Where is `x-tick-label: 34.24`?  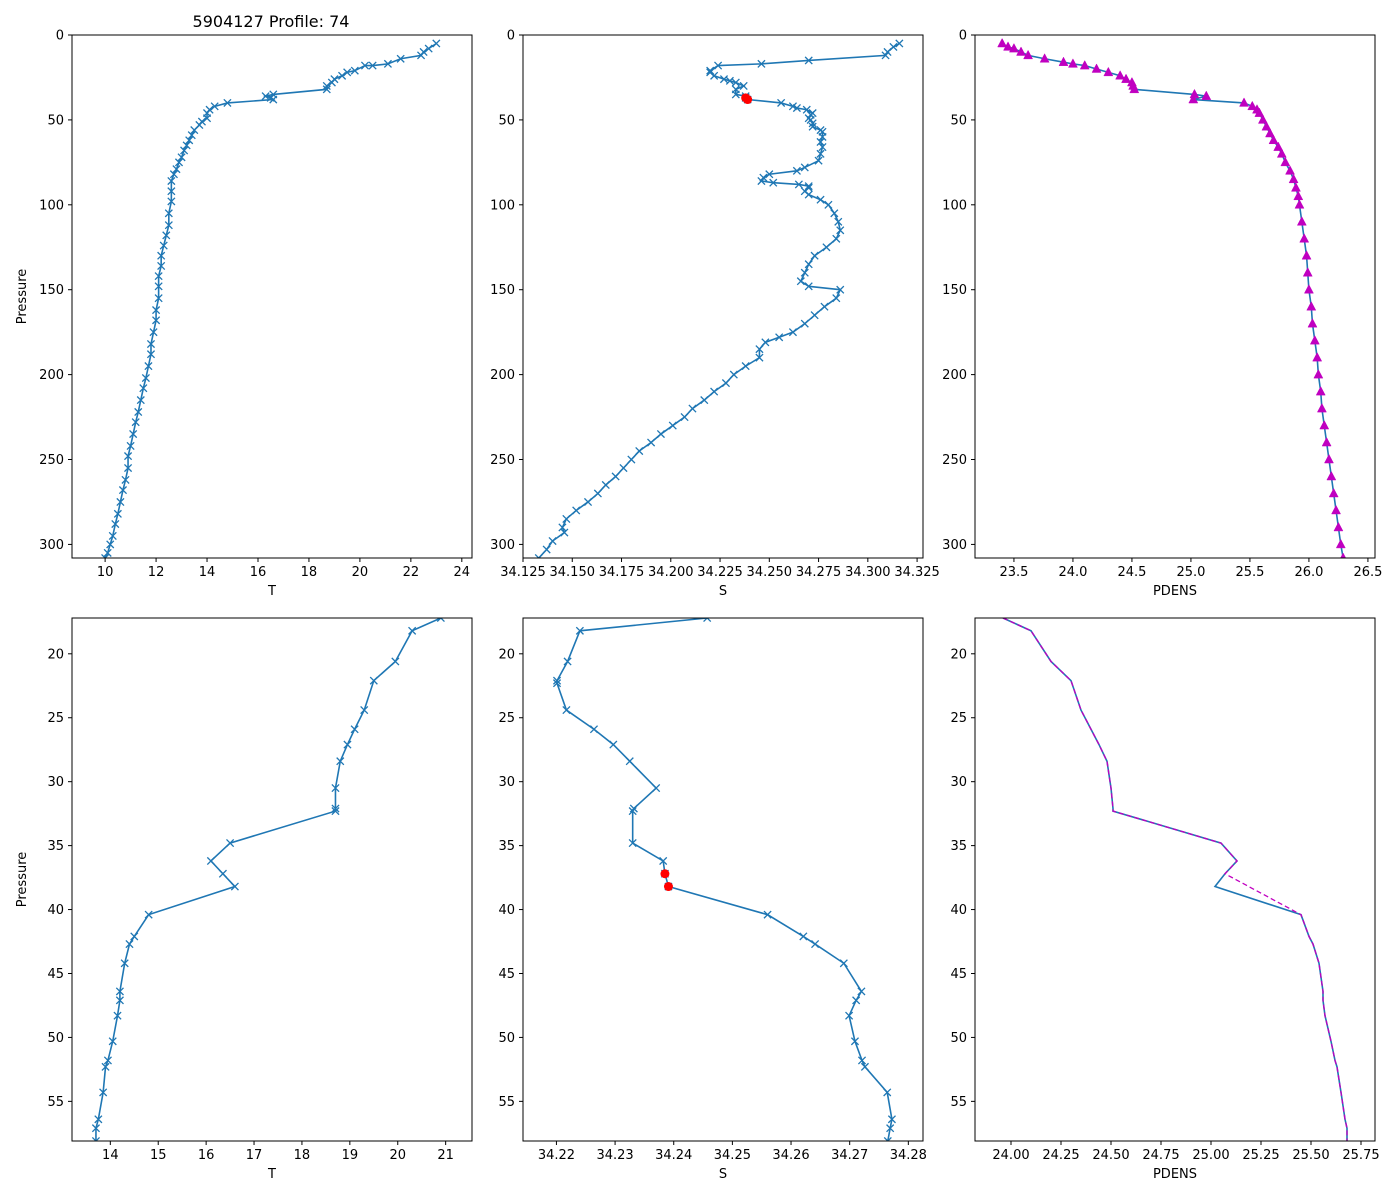 x-tick-label: 34.24 is located at coordinates (673, 1155).